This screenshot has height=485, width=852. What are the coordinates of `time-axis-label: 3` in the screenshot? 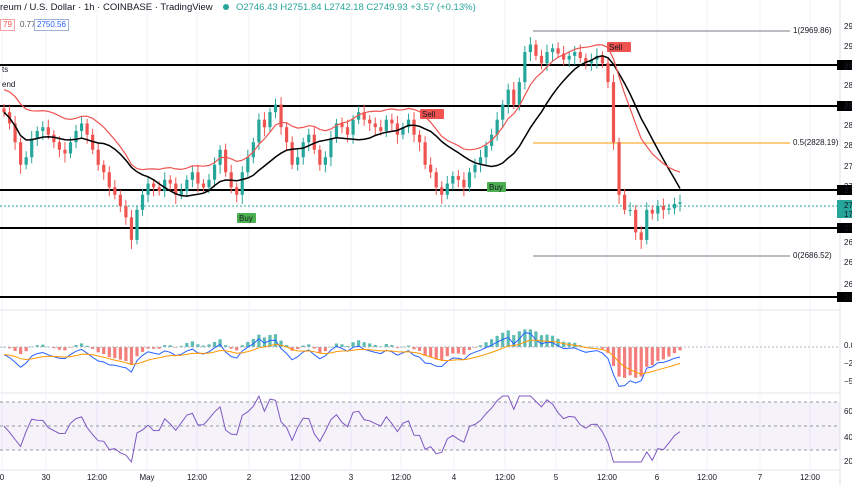 It's located at (351, 477).